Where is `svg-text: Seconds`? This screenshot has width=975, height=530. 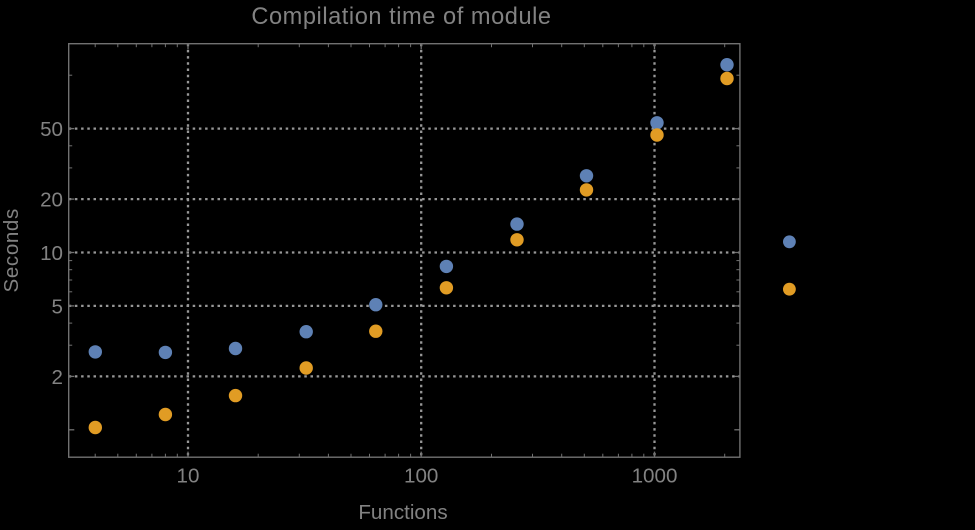 svg-text: Seconds is located at coordinates (11, 250).